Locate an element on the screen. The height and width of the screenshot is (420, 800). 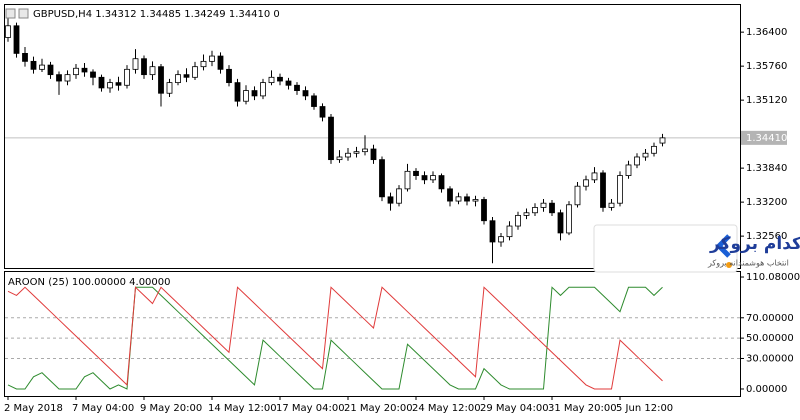
y-tick-label: 1.32560 is located at coordinates (766, 236).